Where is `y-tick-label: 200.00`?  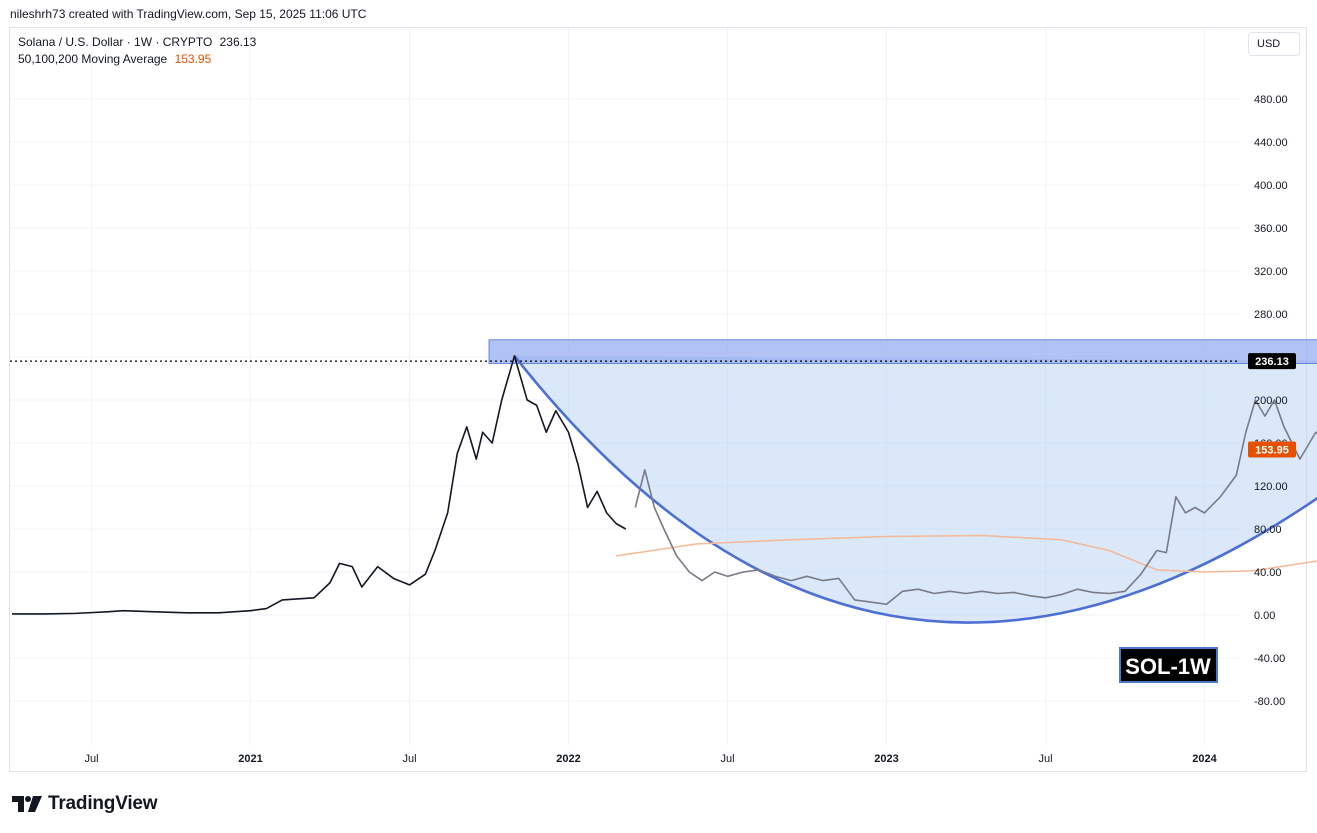
y-tick-label: 200.00 is located at coordinates (1271, 401).